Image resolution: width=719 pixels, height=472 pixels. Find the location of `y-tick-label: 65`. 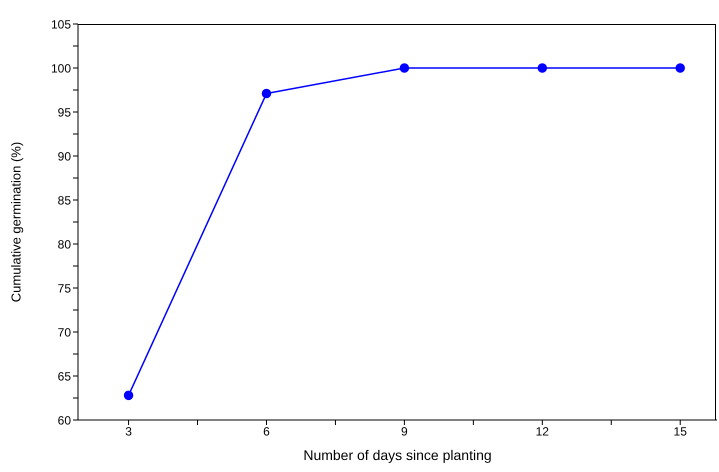

y-tick-label: 65 is located at coordinates (65, 376).